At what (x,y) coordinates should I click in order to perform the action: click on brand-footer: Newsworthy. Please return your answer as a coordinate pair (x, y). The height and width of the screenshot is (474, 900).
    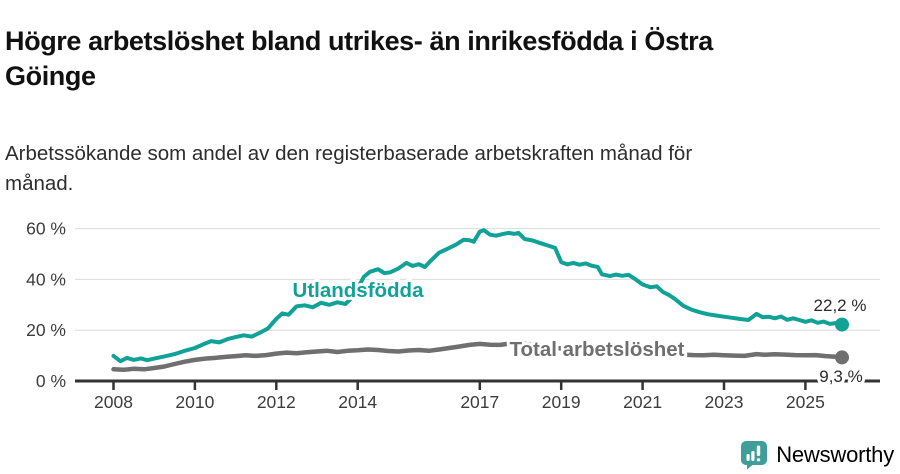
    Looking at the image, I should click on (817, 455).